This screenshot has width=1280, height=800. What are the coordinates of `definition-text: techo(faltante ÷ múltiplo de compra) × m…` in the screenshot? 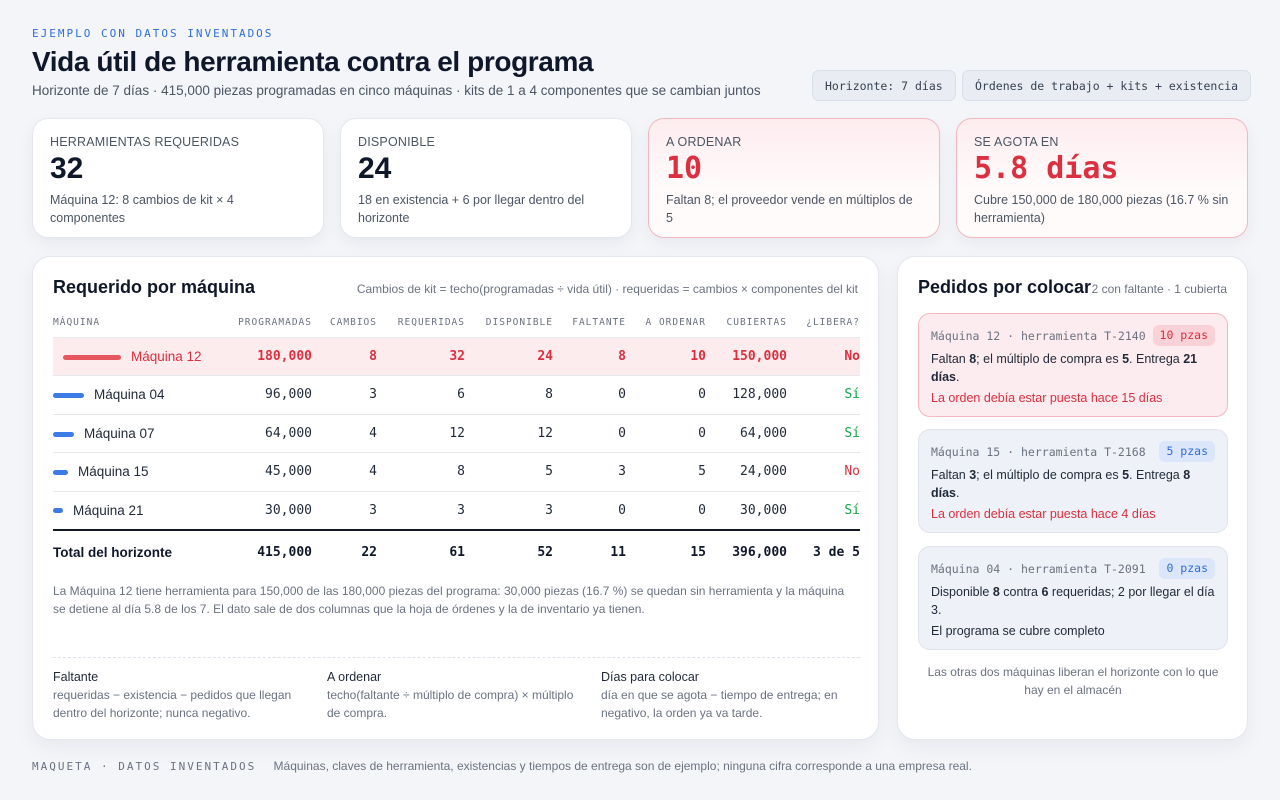 It's located at (450, 704).